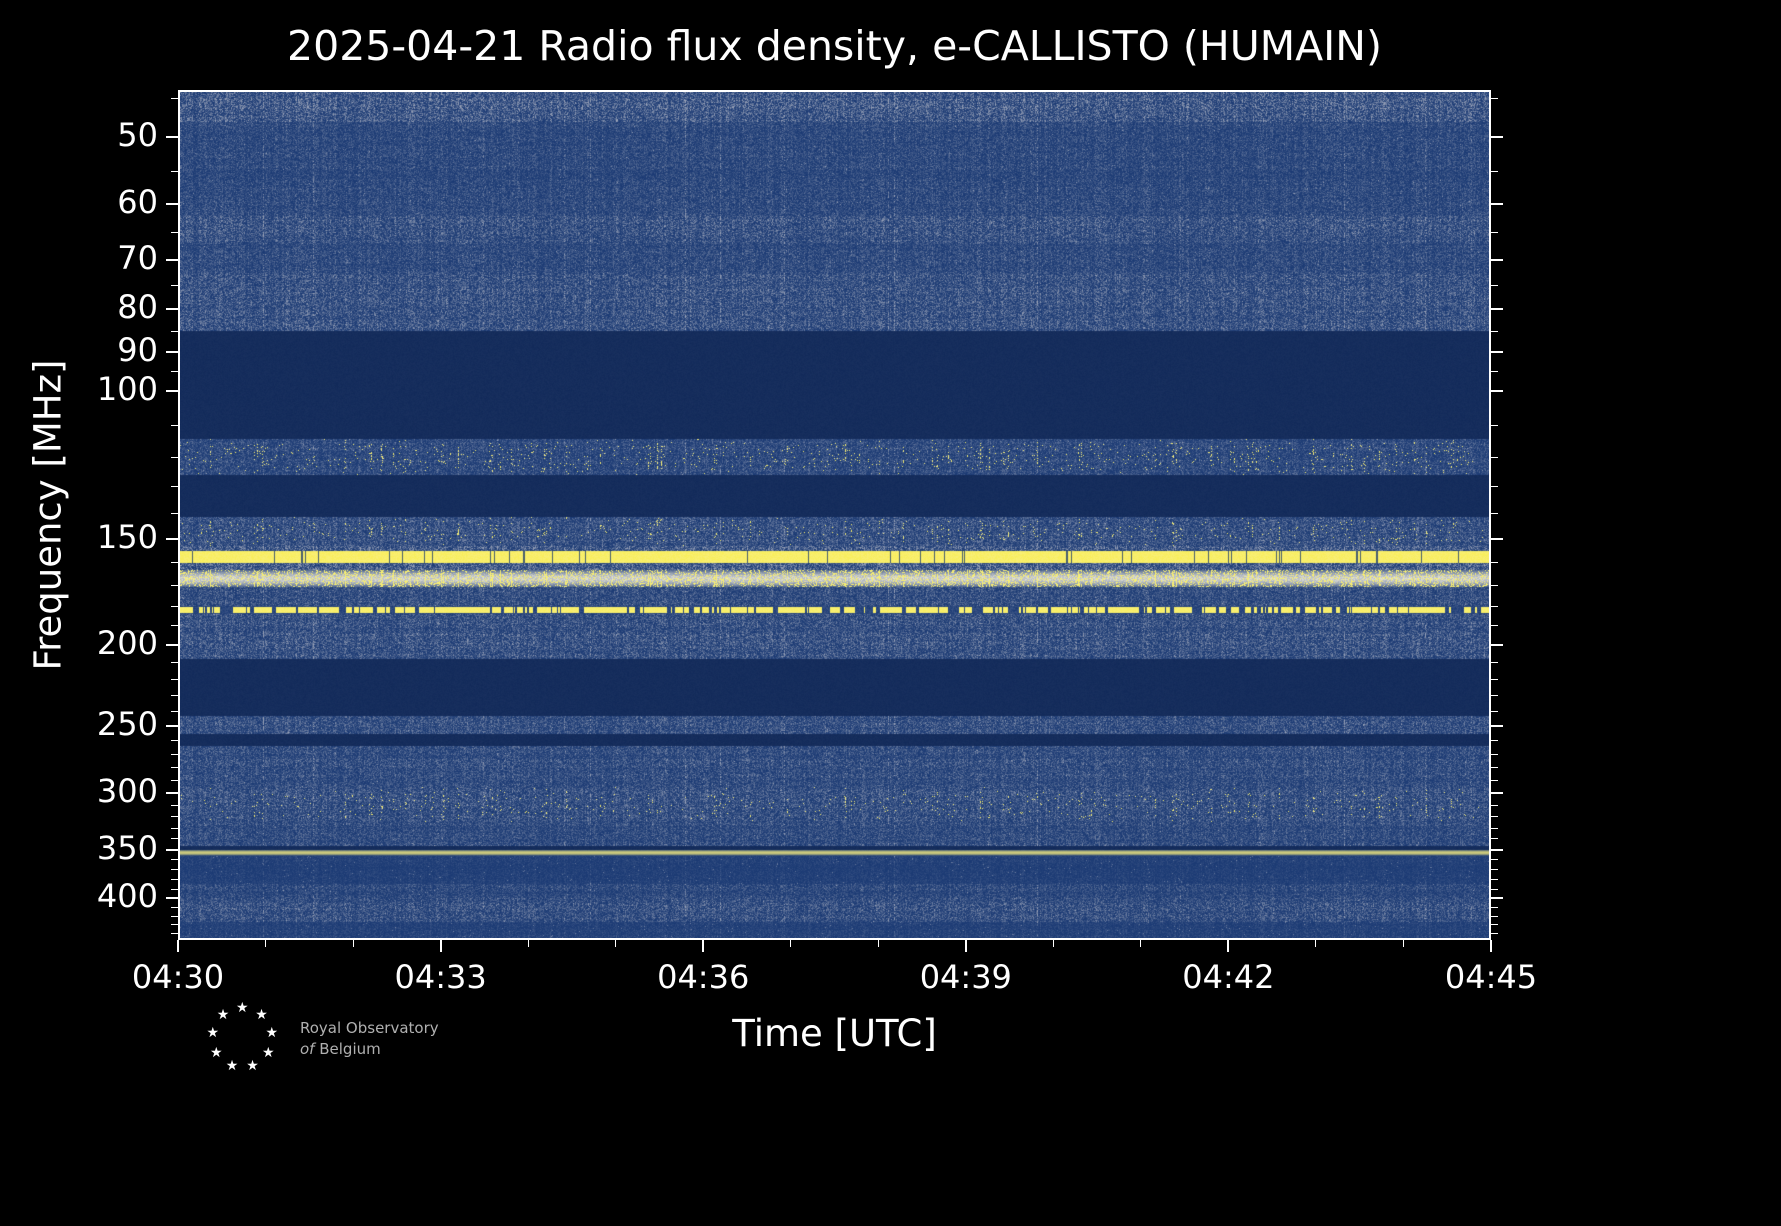  Describe the element at coordinates (127, 896) in the screenshot. I see `y-tick-label: 400` at that location.